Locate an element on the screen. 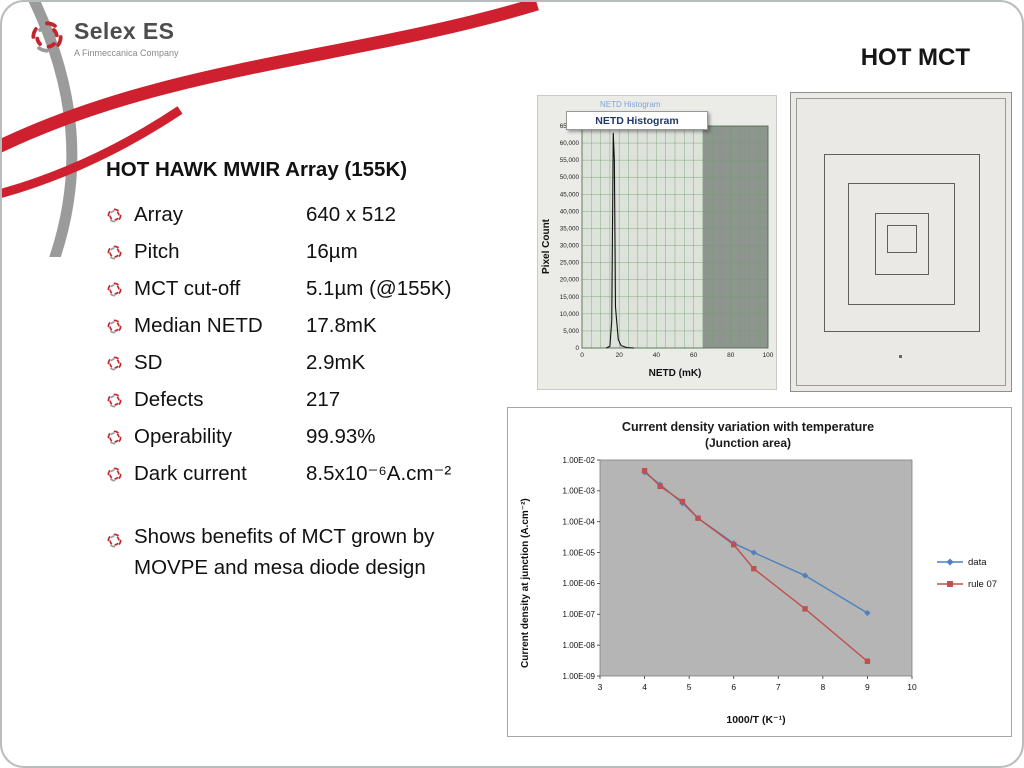 The image size is (1024, 768). array-diagram-panel is located at coordinates (901, 242).